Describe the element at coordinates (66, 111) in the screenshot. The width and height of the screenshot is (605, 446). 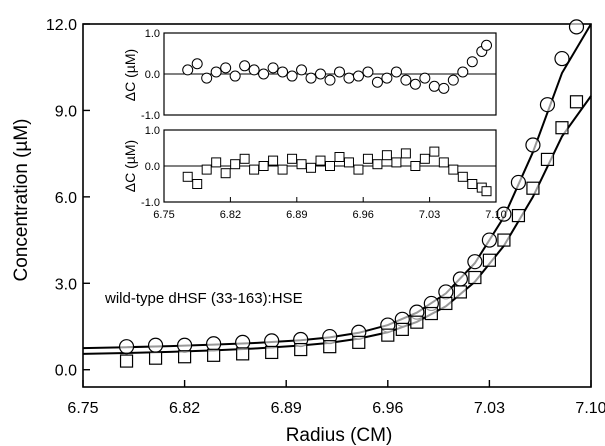
I see `y-tick-label: 9.0` at that location.